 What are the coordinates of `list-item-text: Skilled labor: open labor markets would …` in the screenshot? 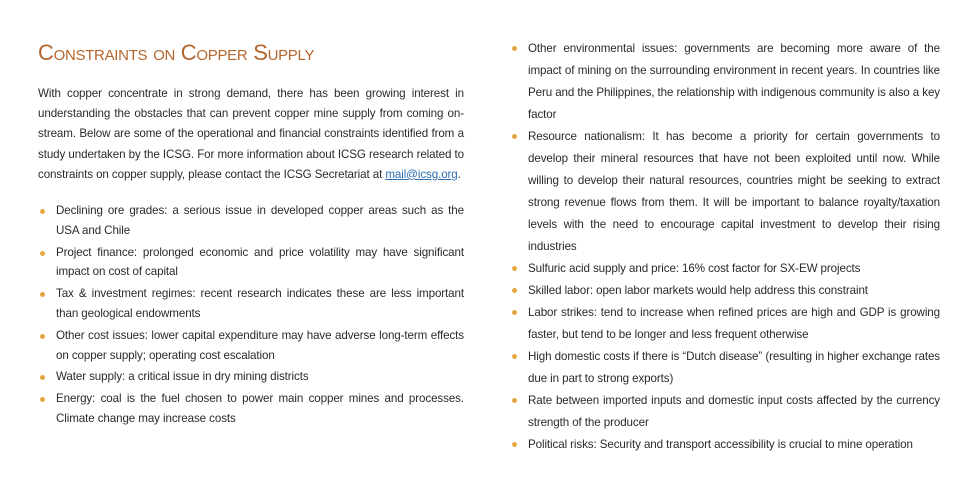 It's located at (698, 290).